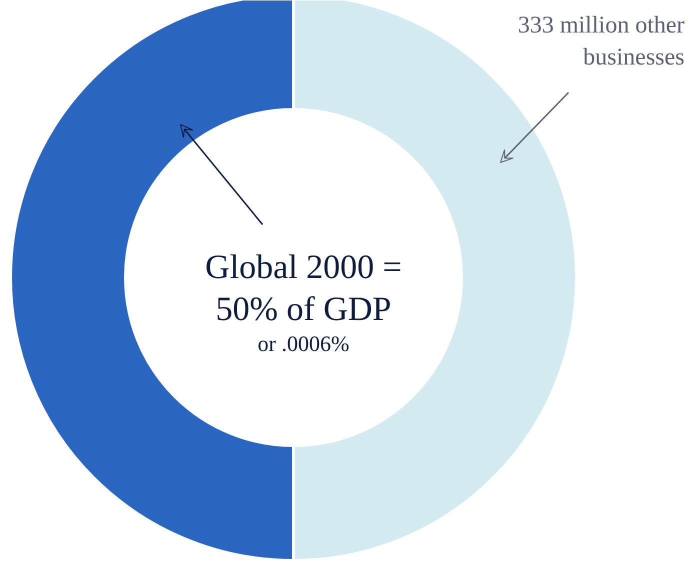 The height and width of the screenshot is (584, 694). I want to click on text: Global 2000 = 50% of GDP, so click(303, 288).